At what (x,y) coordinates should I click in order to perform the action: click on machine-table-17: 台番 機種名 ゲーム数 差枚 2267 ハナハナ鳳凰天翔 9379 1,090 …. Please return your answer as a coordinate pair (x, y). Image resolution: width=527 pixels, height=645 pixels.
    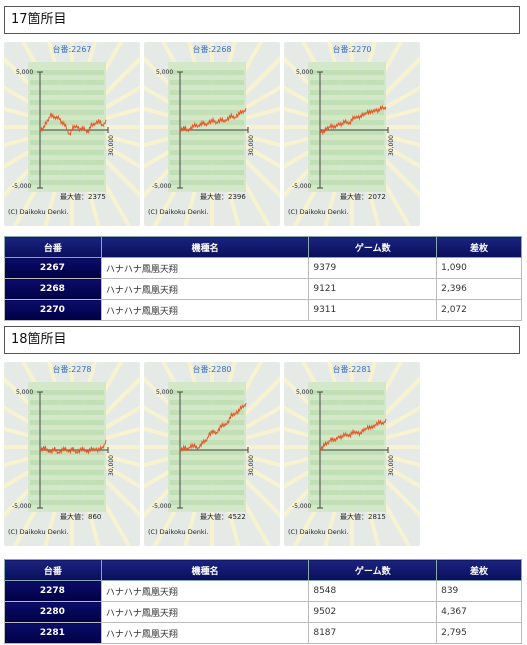
    Looking at the image, I should click on (263, 278).